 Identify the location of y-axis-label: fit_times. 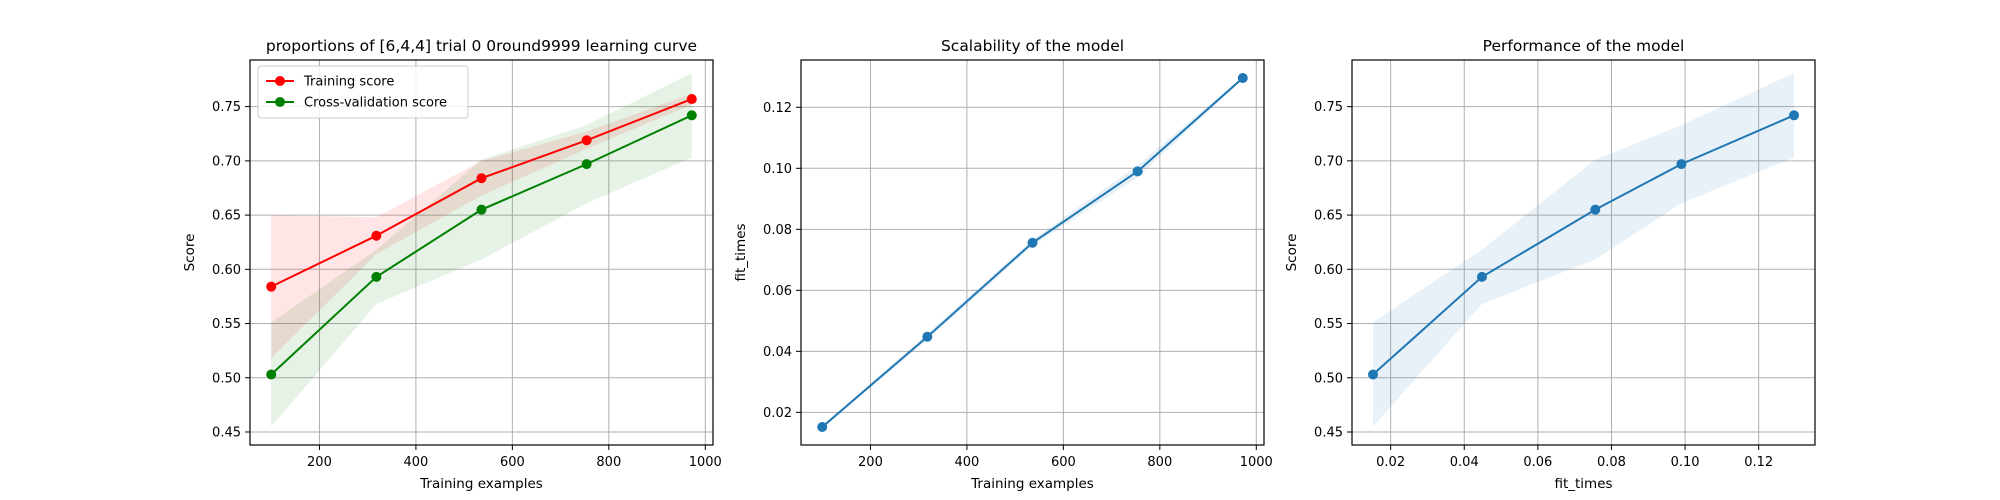
(741, 252).